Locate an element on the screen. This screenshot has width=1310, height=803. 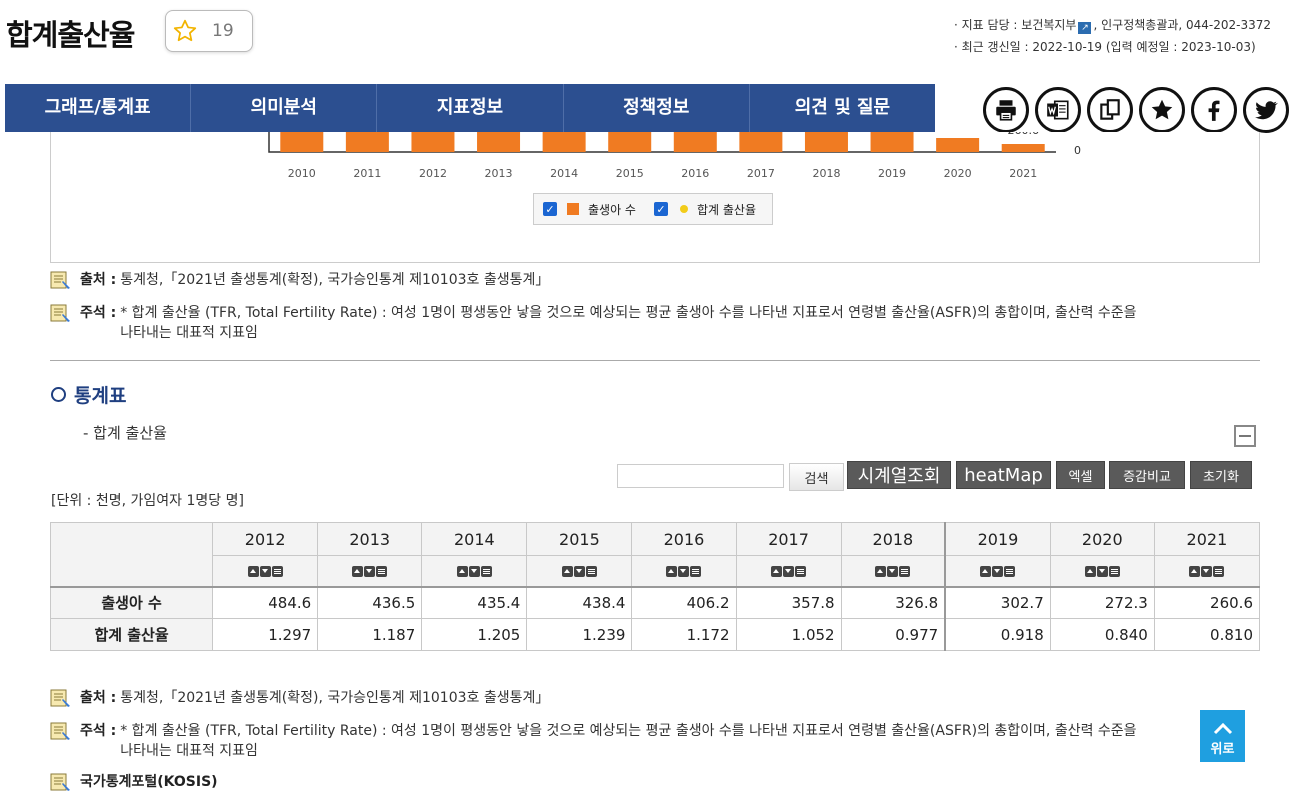
facebook-share-button is located at coordinates (1214, 110).